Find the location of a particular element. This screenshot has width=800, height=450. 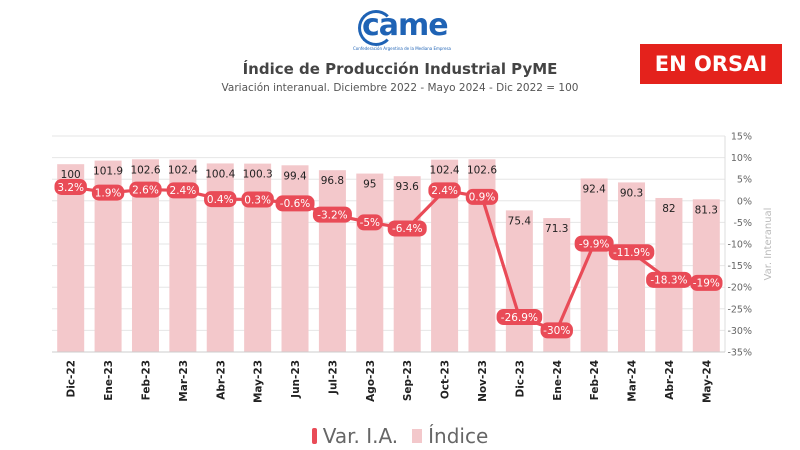

legend-item-index: Índice is located at coordinates (450, 436).